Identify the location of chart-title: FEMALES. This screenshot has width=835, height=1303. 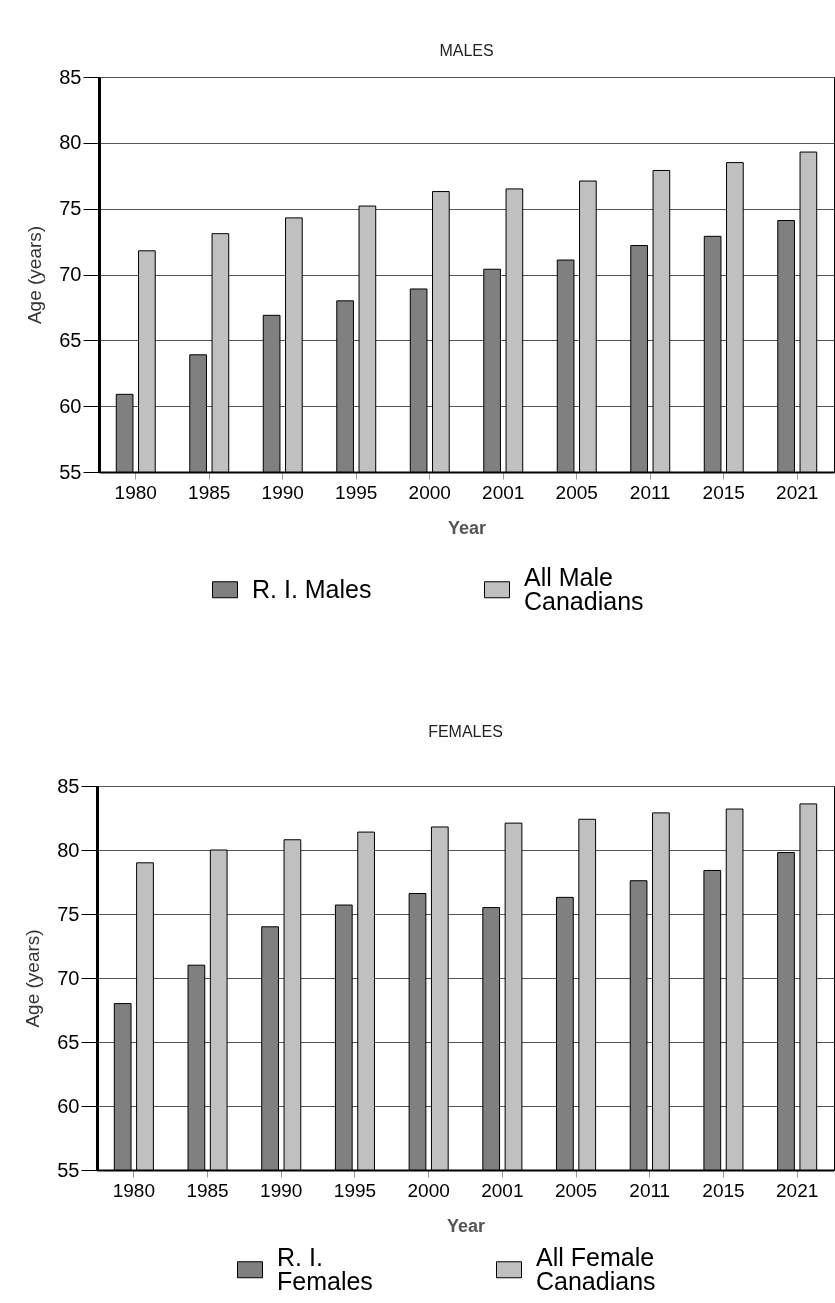
(465, 731).